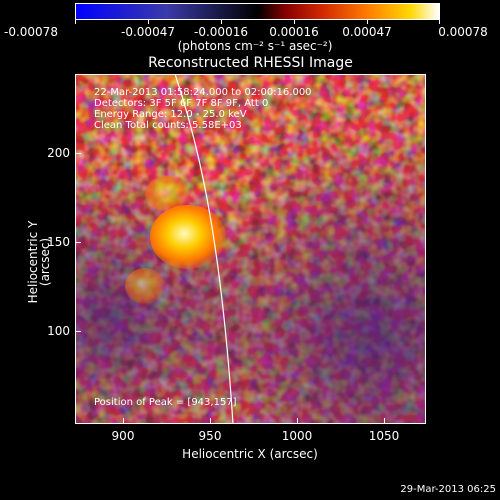  I want to click on y-axis-label: Heliocentric Y (arcsec), so click(39, 262).